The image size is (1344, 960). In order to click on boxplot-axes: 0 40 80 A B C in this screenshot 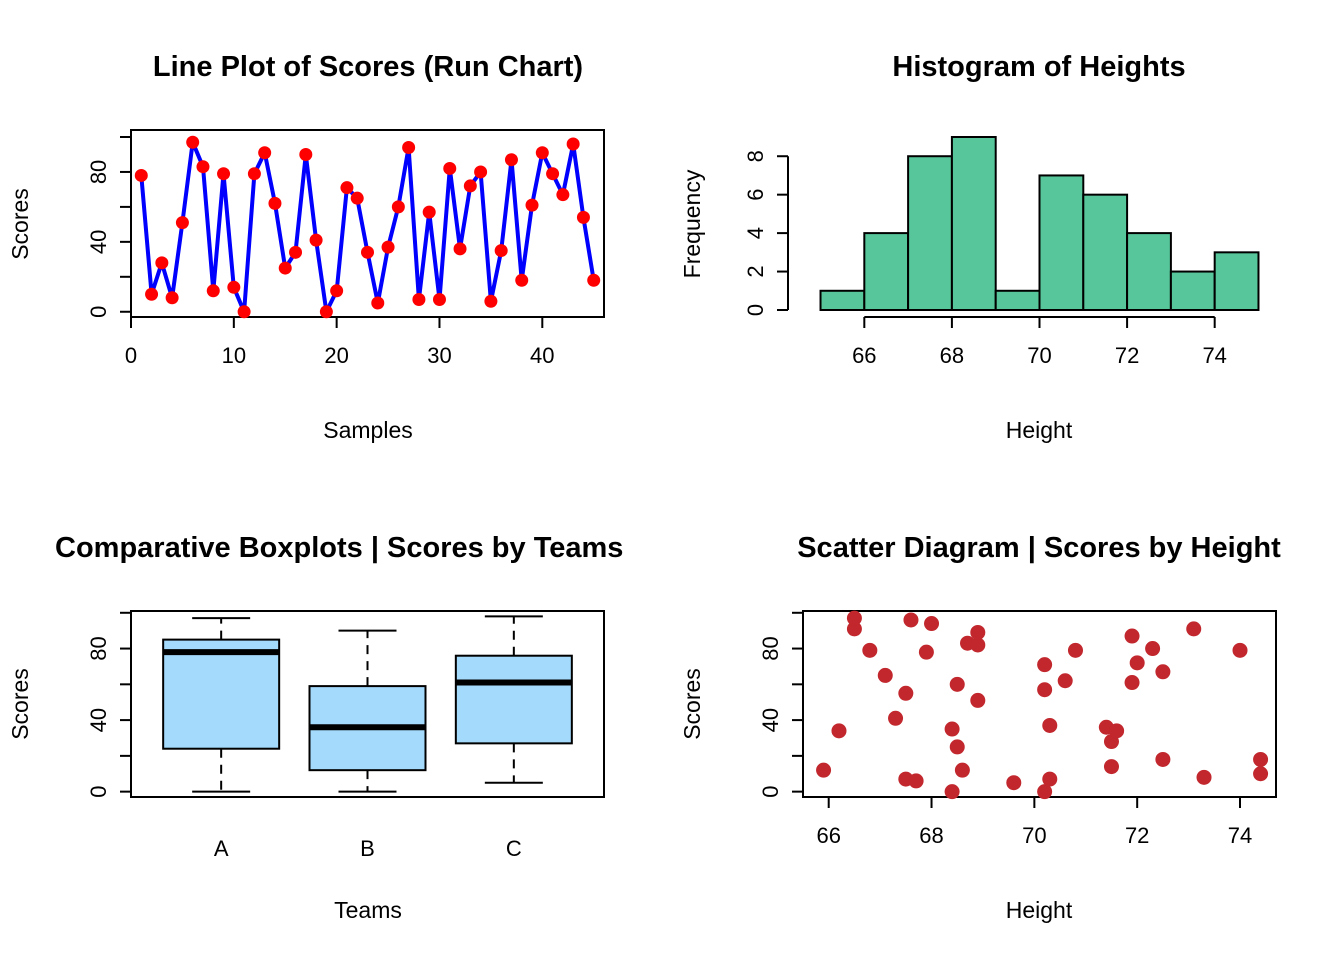, I will do `click(304, 736)`.